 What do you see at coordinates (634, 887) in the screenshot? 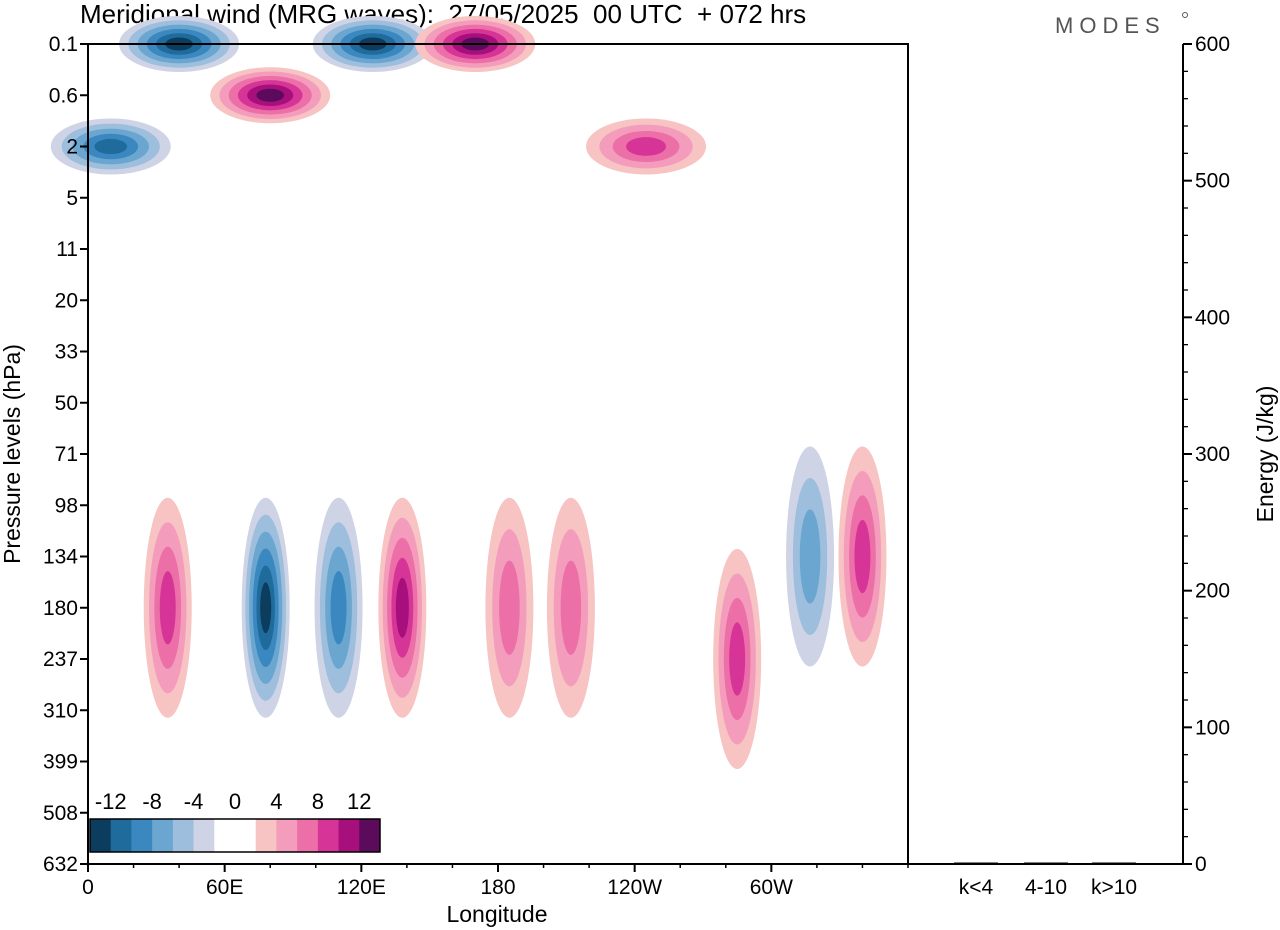
I see `x-tick-label: 120W` at bounding box center [634, 887].